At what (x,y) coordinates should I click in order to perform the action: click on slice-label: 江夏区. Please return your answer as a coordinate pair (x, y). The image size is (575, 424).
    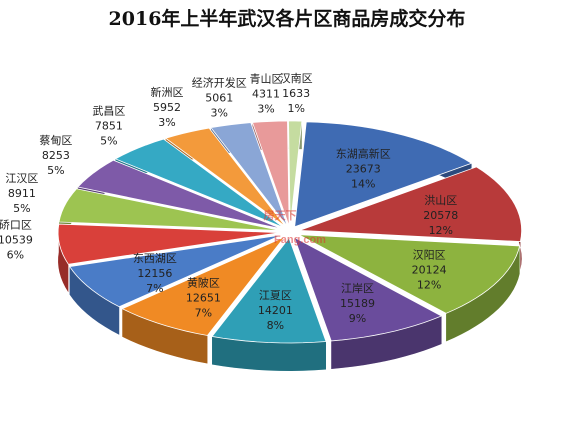
    Looking at the image, I should click on (275, 295).